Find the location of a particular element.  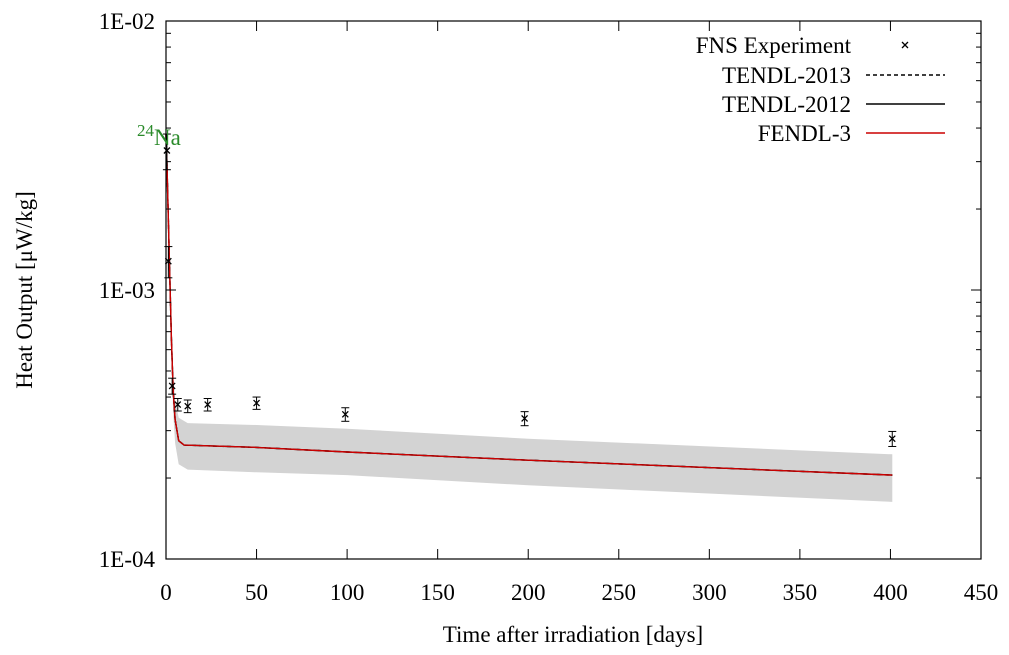

y-tick-label: 1E-03 is located at coordinates (127, 290).